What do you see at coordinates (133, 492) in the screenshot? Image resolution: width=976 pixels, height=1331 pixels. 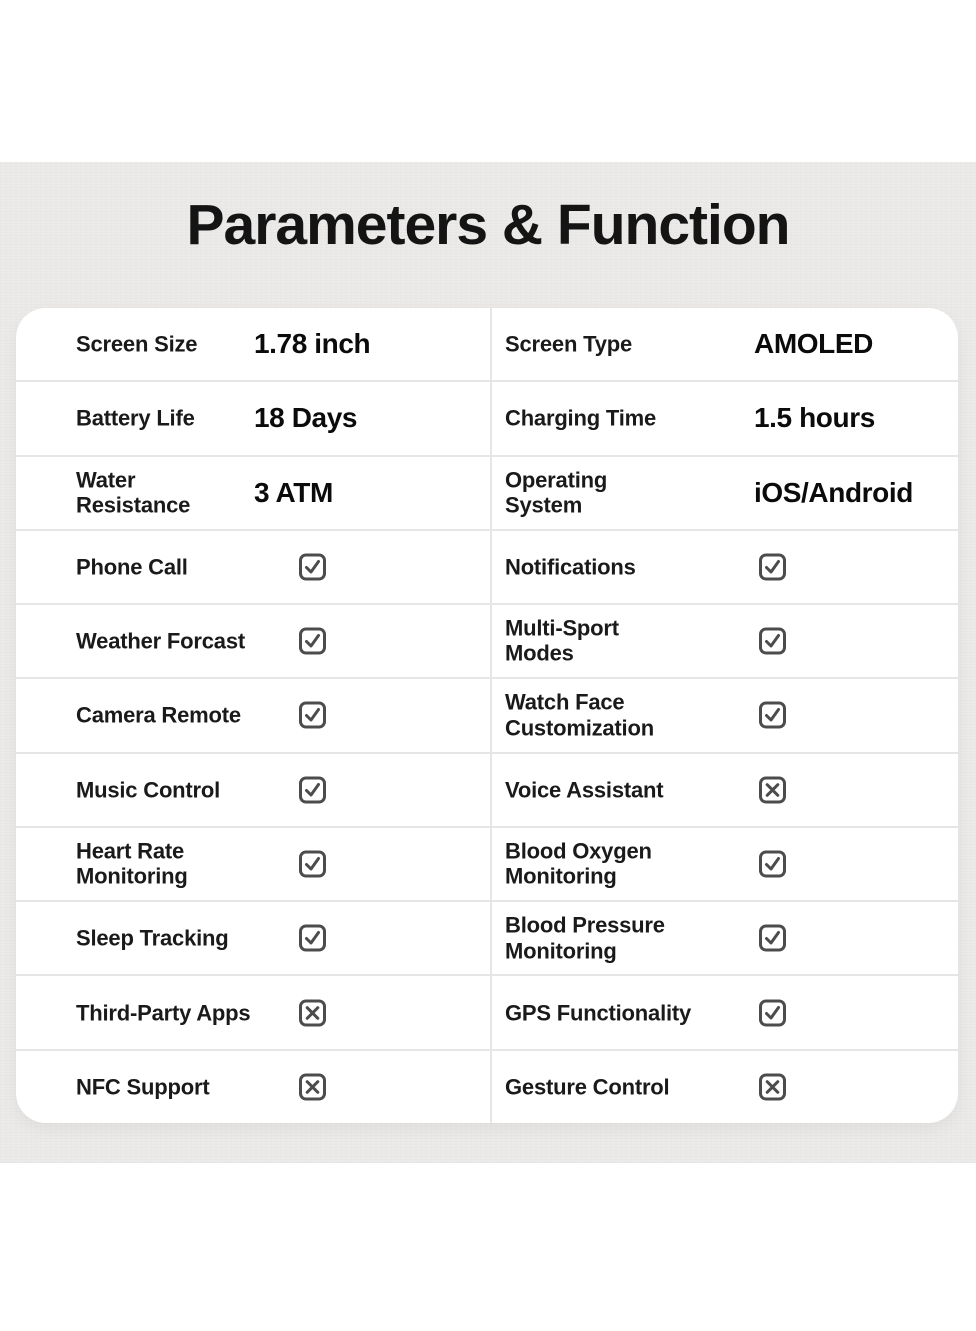 I see `spec-label: Water Resistance` at bounding box center [133, 492].